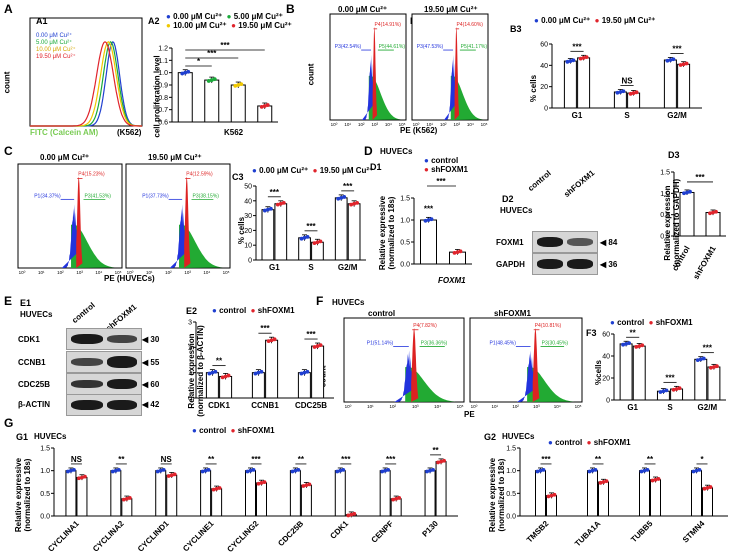 Image resolution: width=738 pixels, height=552 pixels. Describe the element at coordinates (470, 25) in the screenshot. I see `b2-gate-p4-label: P4(14.60%)` at that location.